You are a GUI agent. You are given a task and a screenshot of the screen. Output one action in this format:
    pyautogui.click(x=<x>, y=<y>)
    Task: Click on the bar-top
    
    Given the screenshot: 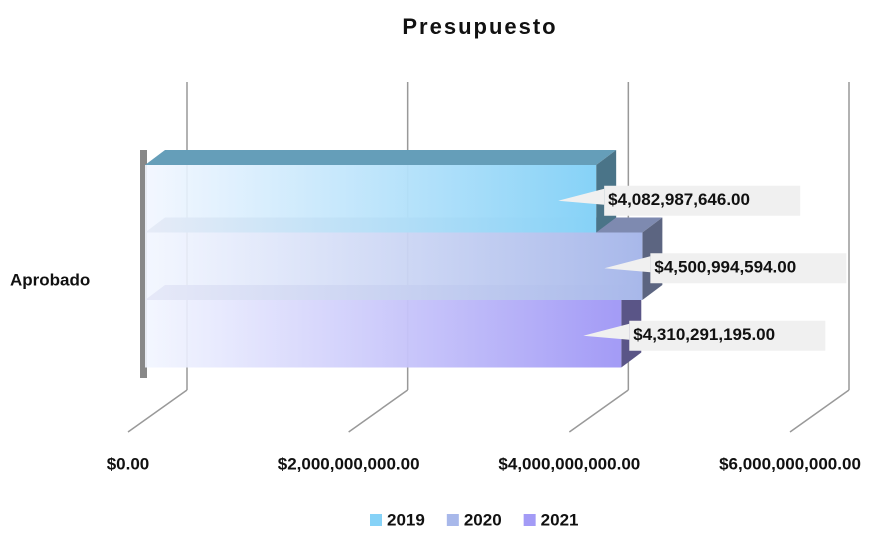 What is the action you would take?
    pyautogui.click(x=381, y=157)
    